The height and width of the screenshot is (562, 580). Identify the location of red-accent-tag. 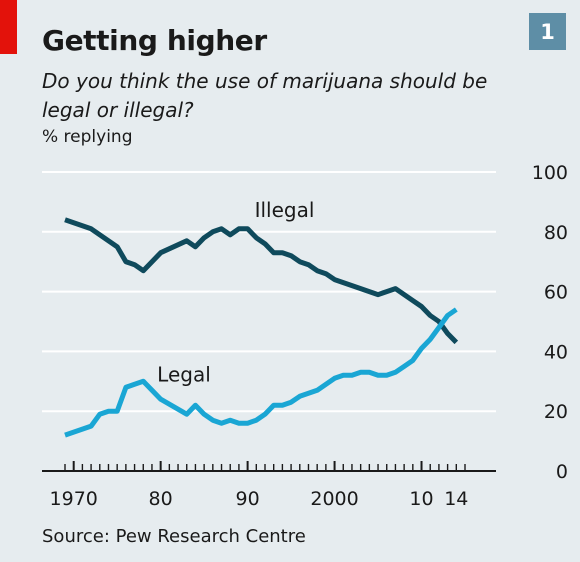
(8, 27).